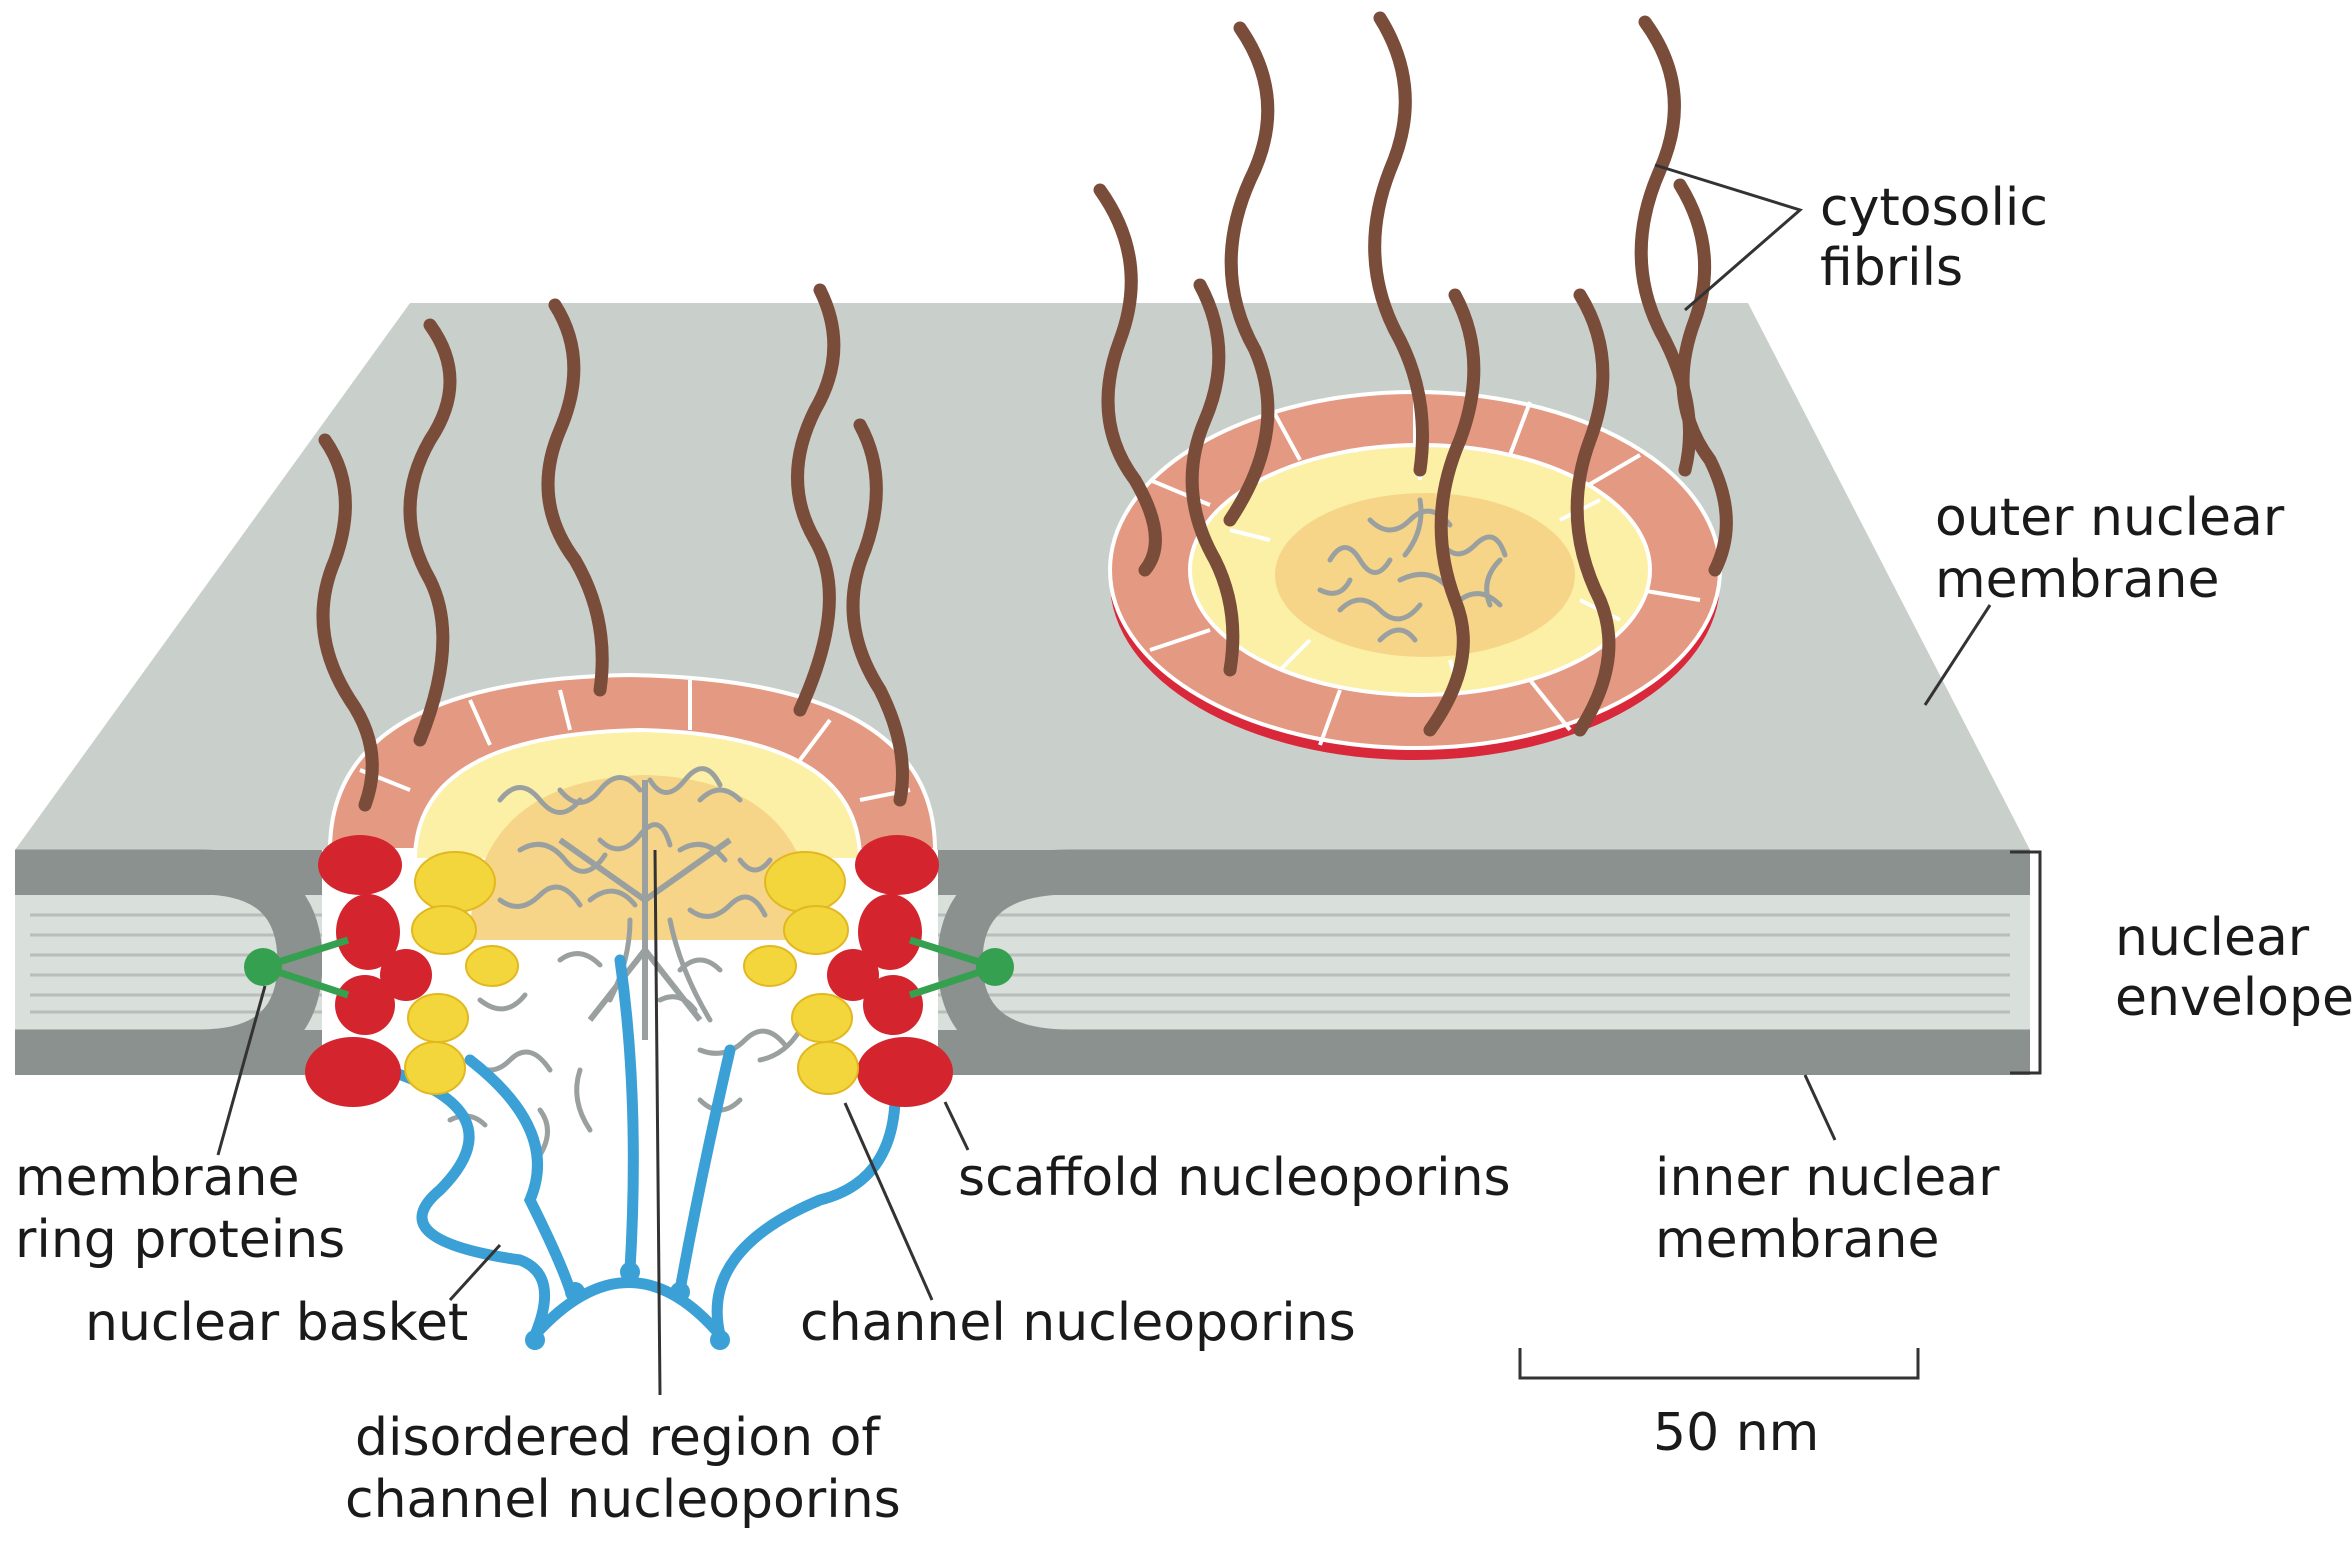 The height and width of the screenshot is (1561, 2352). I want to click on scale-bar, so click(1719, 1364).